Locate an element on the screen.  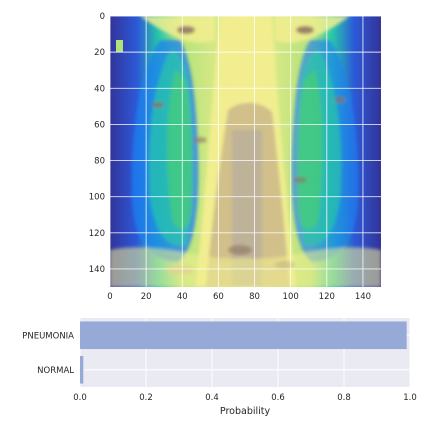
bar-x-tick-2: 0.4 is located at coordinates (212, 398).